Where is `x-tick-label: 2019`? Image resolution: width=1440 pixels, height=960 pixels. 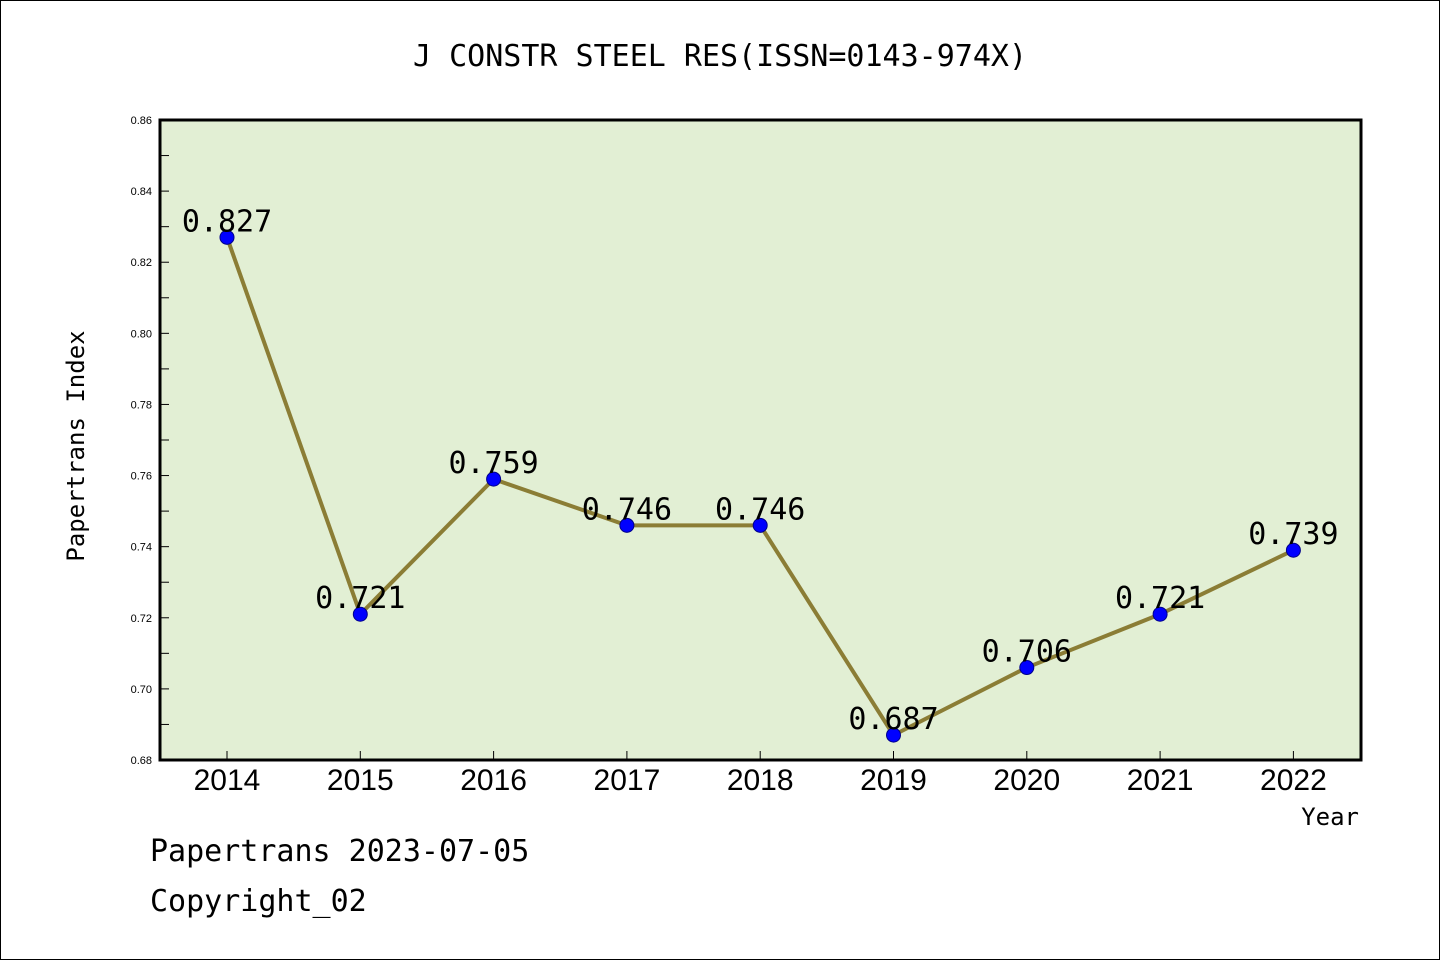 x-tick-label: 2019 is located at coordinates (893, 780).